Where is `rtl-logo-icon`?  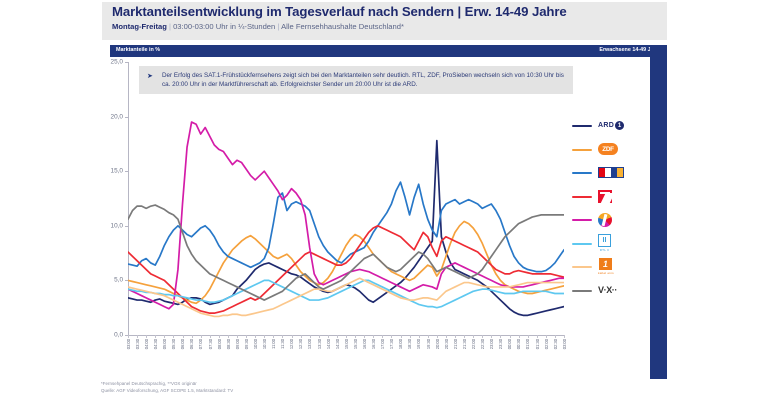
rtl-logo-icon is located at coordinates (611, 172).